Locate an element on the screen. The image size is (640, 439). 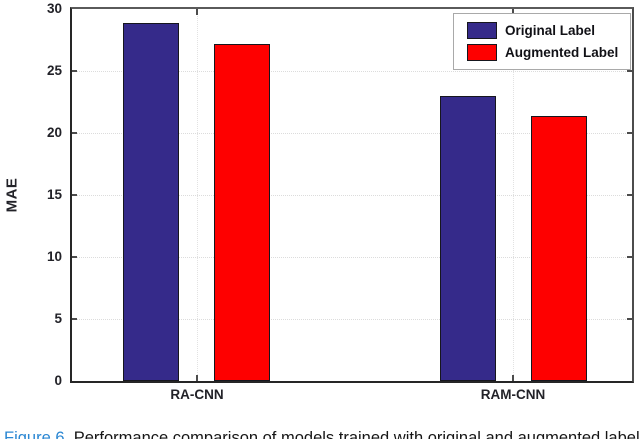
y-tick-label: 20 is located at coordinates (54, 132).